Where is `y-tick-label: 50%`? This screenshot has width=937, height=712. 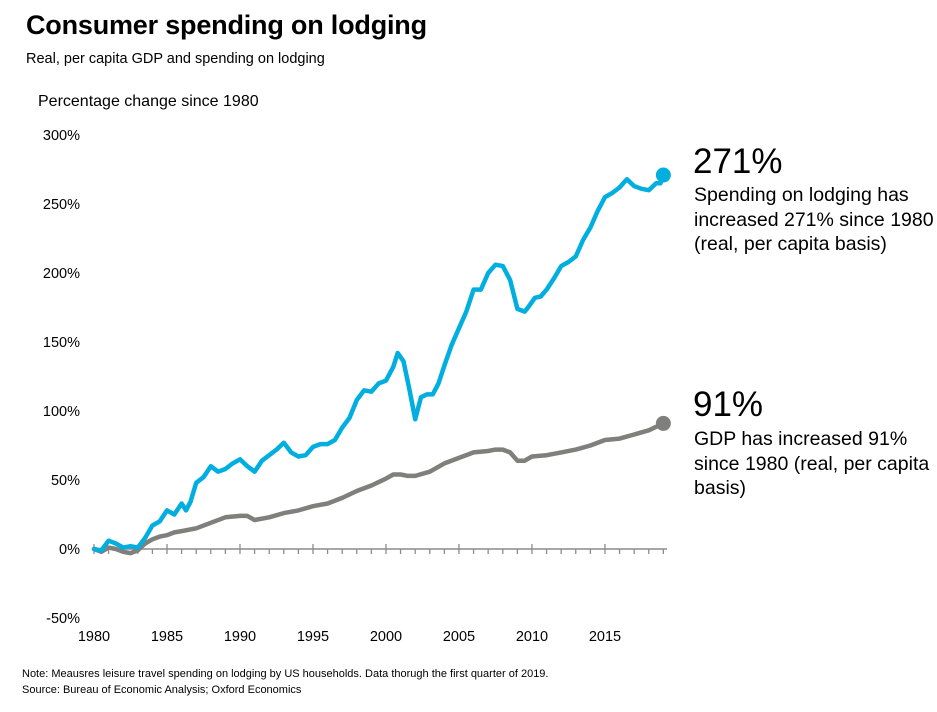
y-tick-label: 50% is located at coordinates (65, 481).